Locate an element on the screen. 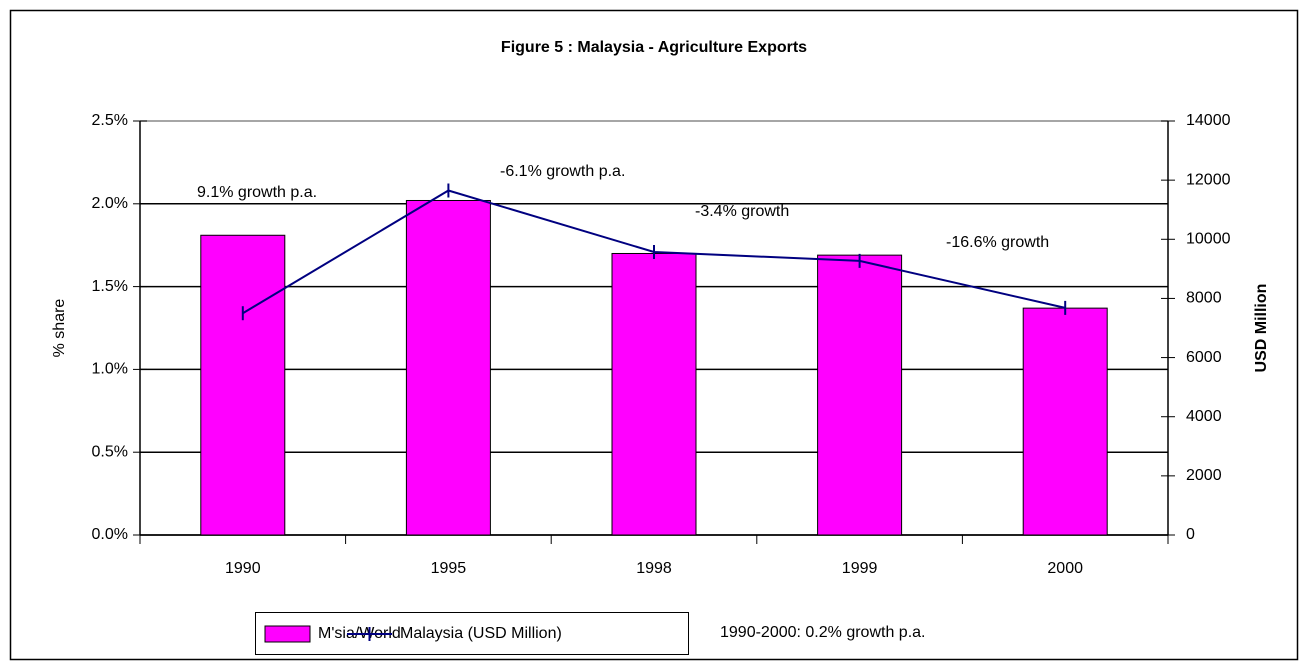 This screenshot has height=670, width=1308. annotation: 1990-2000: 0.2% growth p.a. is located at coordinates (822, 632).